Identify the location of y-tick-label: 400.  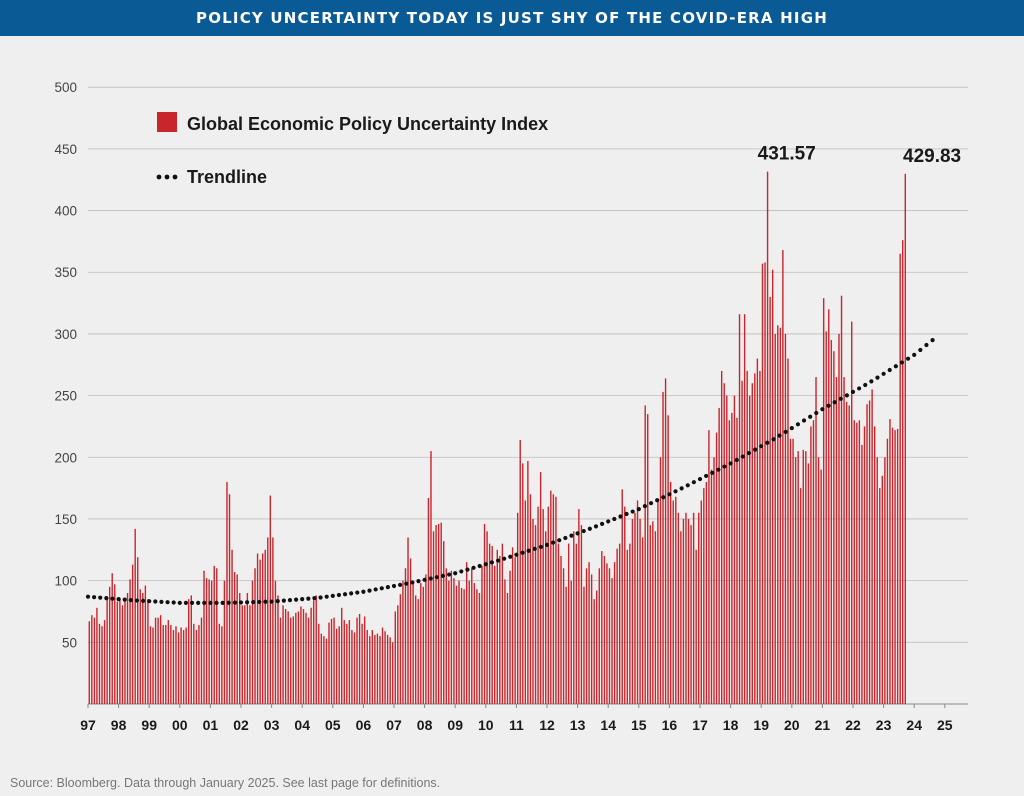
(65, 211).